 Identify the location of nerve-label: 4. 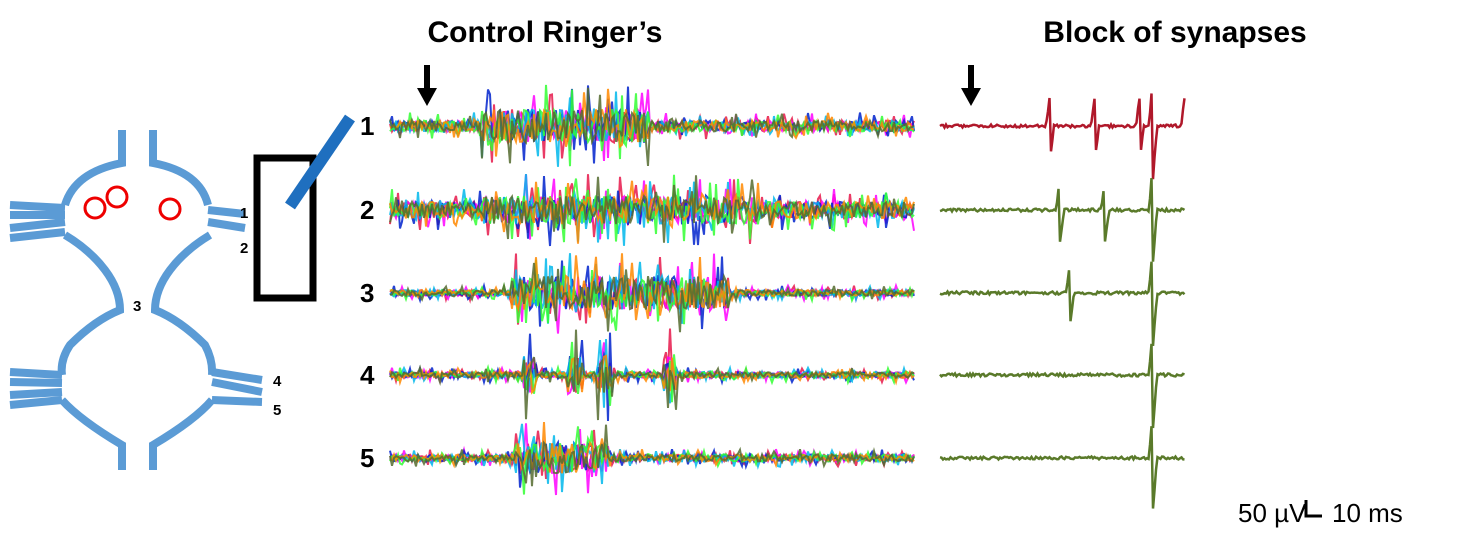
(277, 381).